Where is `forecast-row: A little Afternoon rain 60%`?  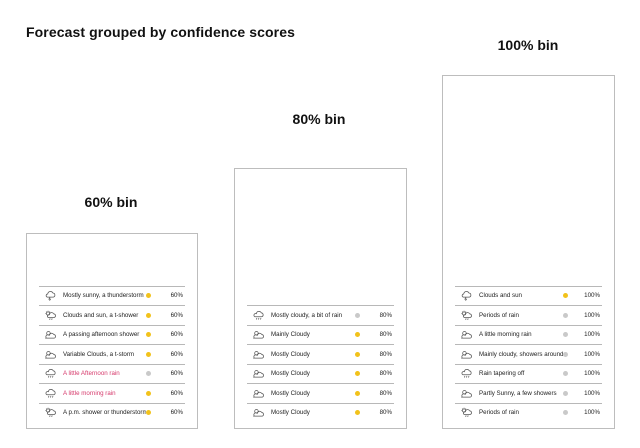
forecast-row: A little Afternoon rain 60% is located at coordinates (112, 373).